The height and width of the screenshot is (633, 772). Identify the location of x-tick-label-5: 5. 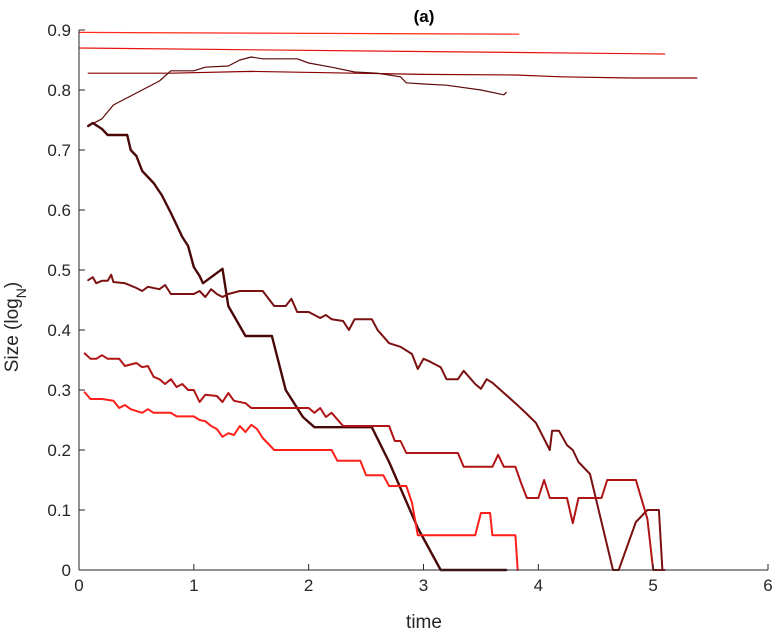
(652, 585).